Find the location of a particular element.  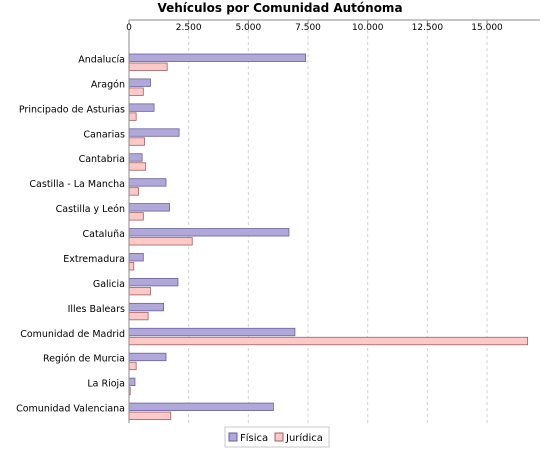

category-label: Castilla - La Mancha is located at coordinates (77, 184).